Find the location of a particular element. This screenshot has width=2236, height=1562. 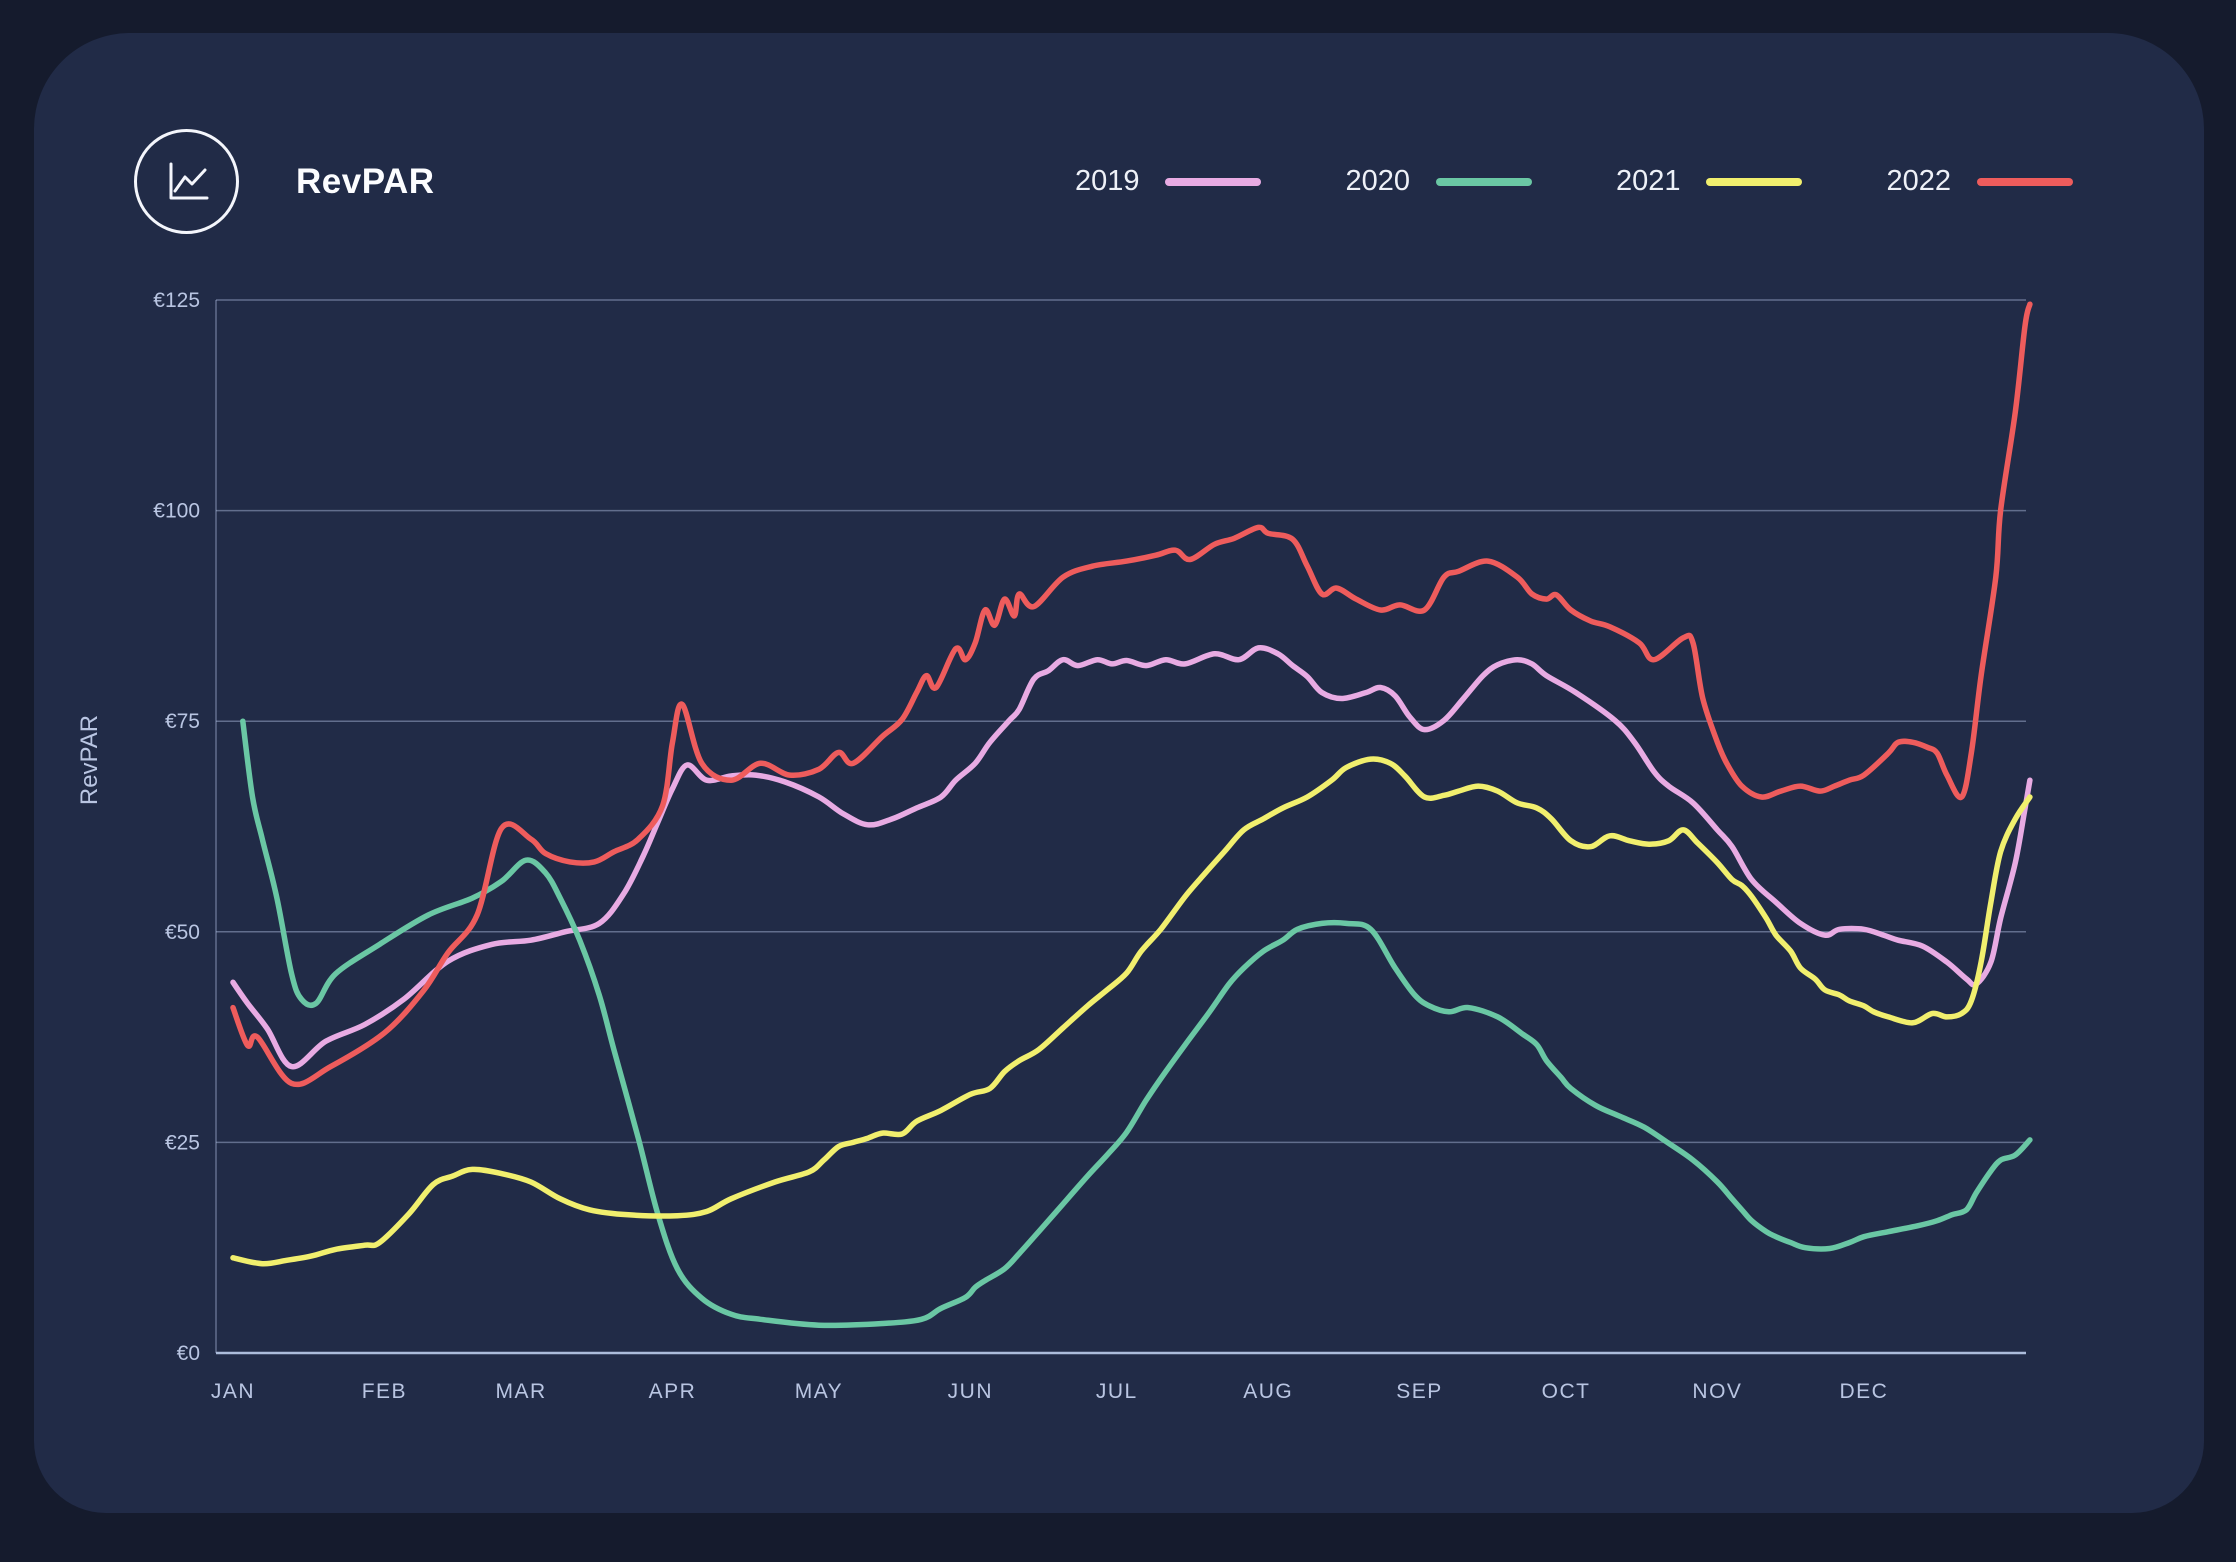

x-tick-label: NOV is located at coordinates (1717, 1391).